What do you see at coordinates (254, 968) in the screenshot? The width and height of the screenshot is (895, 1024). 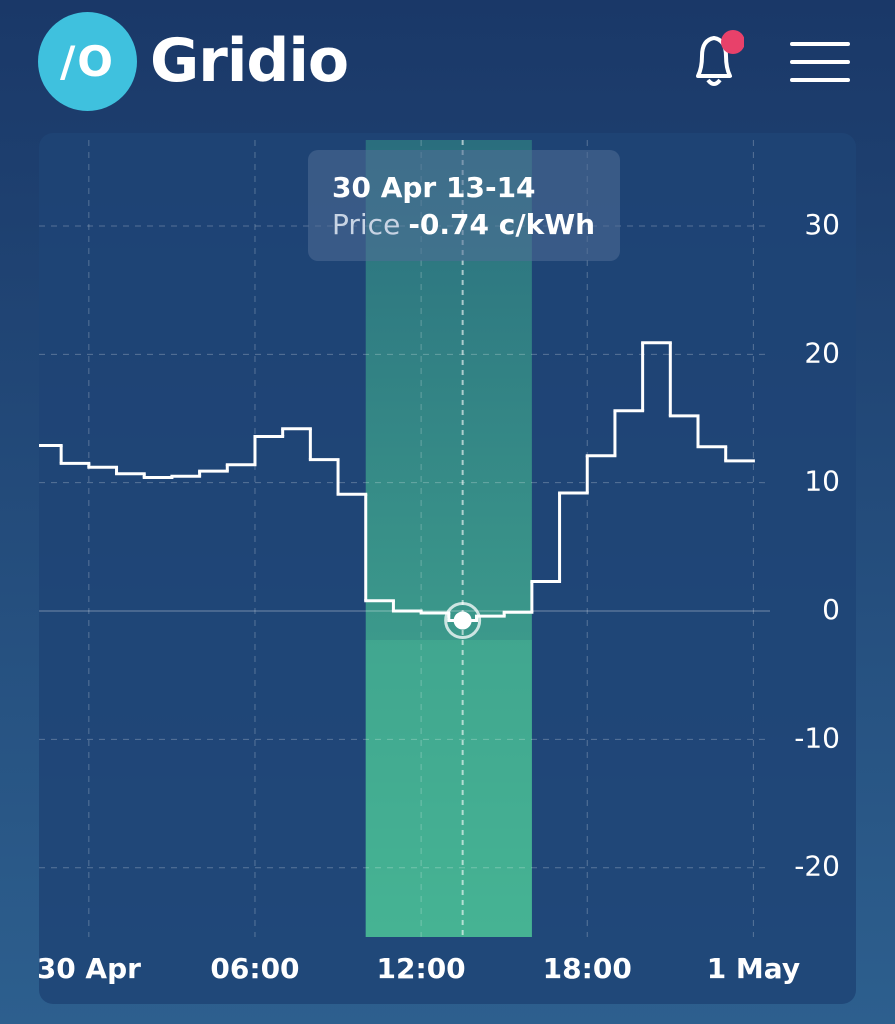 I see `x-tick-label: 06:00` at bounding box center [254, 968].